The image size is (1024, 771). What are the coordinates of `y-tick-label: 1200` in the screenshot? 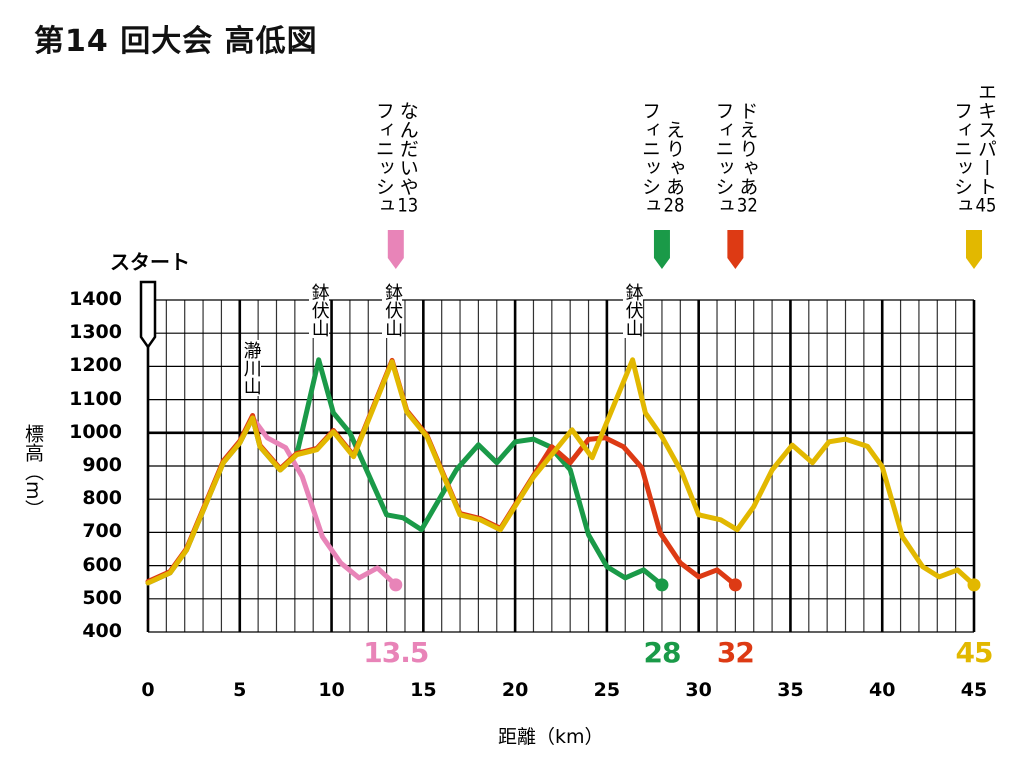 It's located at (95, 365).